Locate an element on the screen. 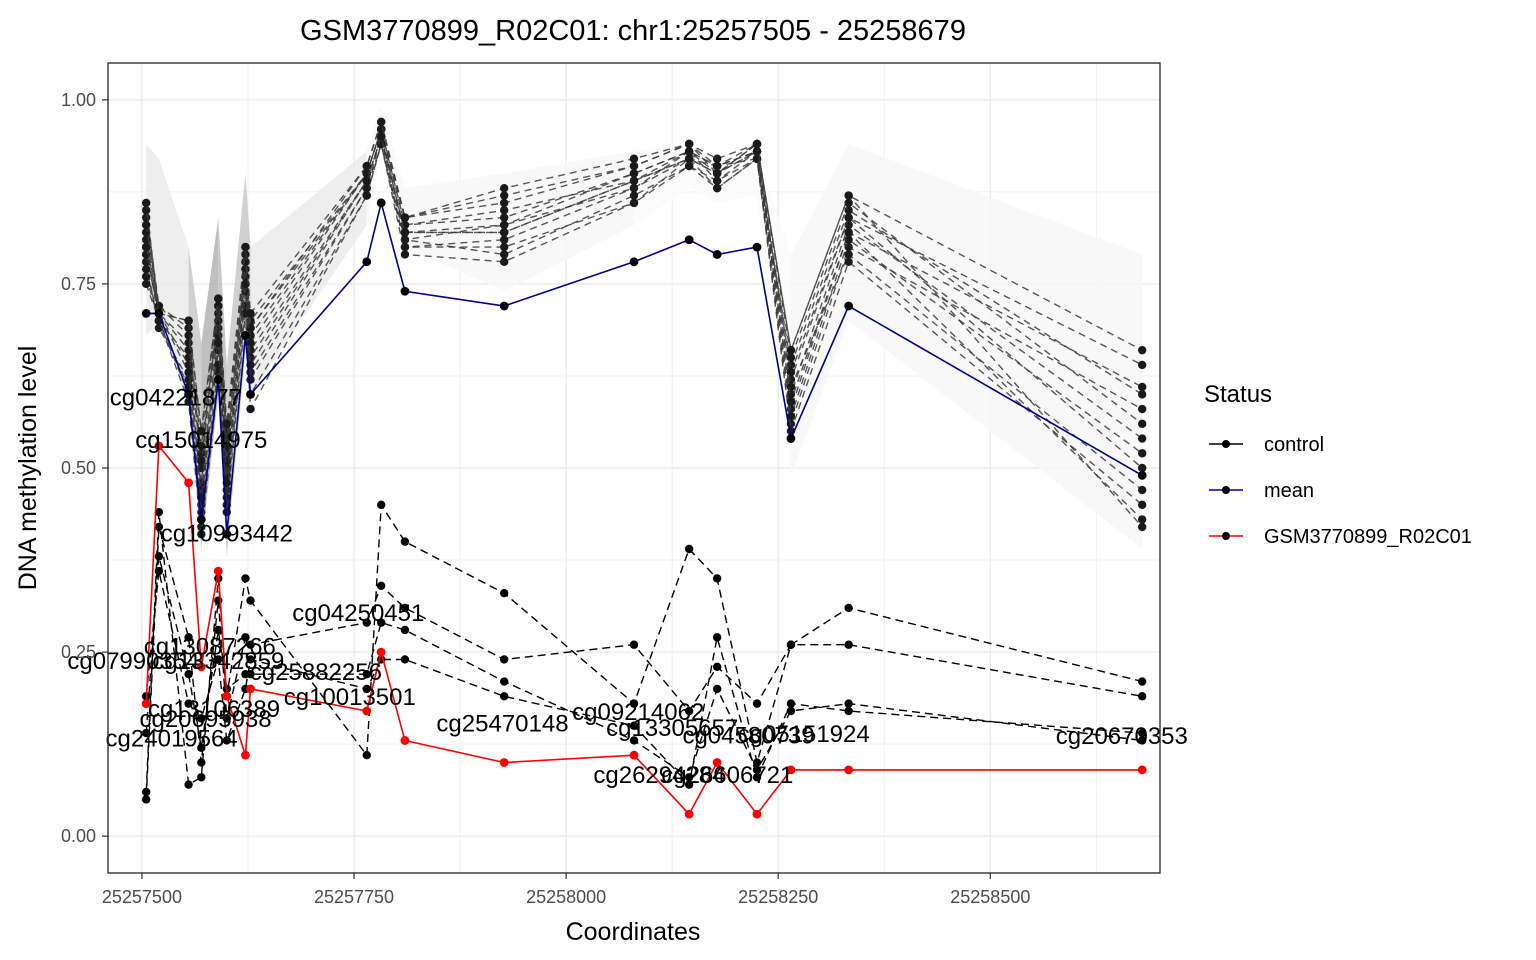  y-tick-label: 0.25 is located at coordinates (78, 652).